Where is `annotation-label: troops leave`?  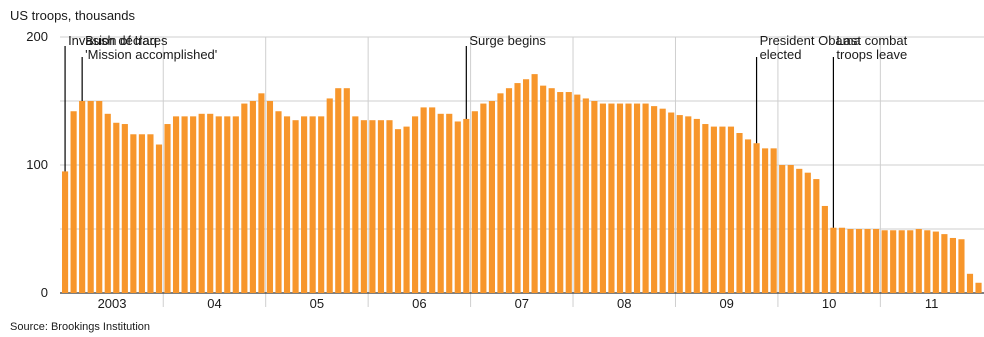 annotation-label: troops leave is located at coordinates (871, 54).